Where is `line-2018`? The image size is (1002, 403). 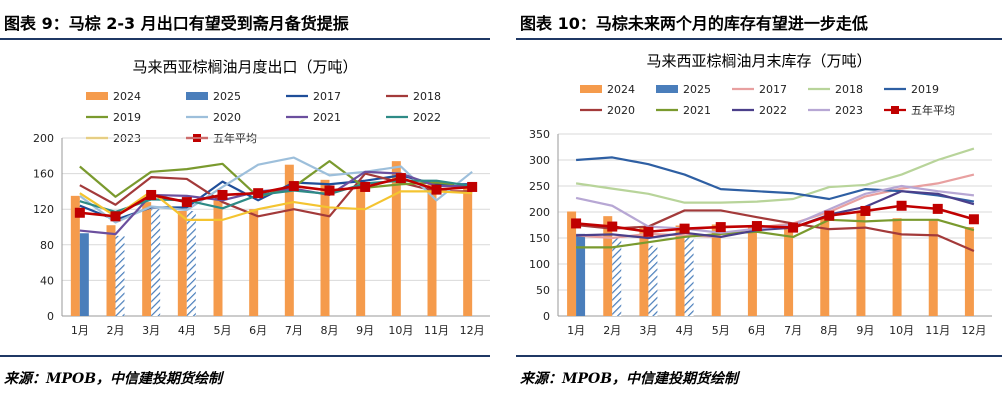 line-2018 is located at coordinates (775, 175).